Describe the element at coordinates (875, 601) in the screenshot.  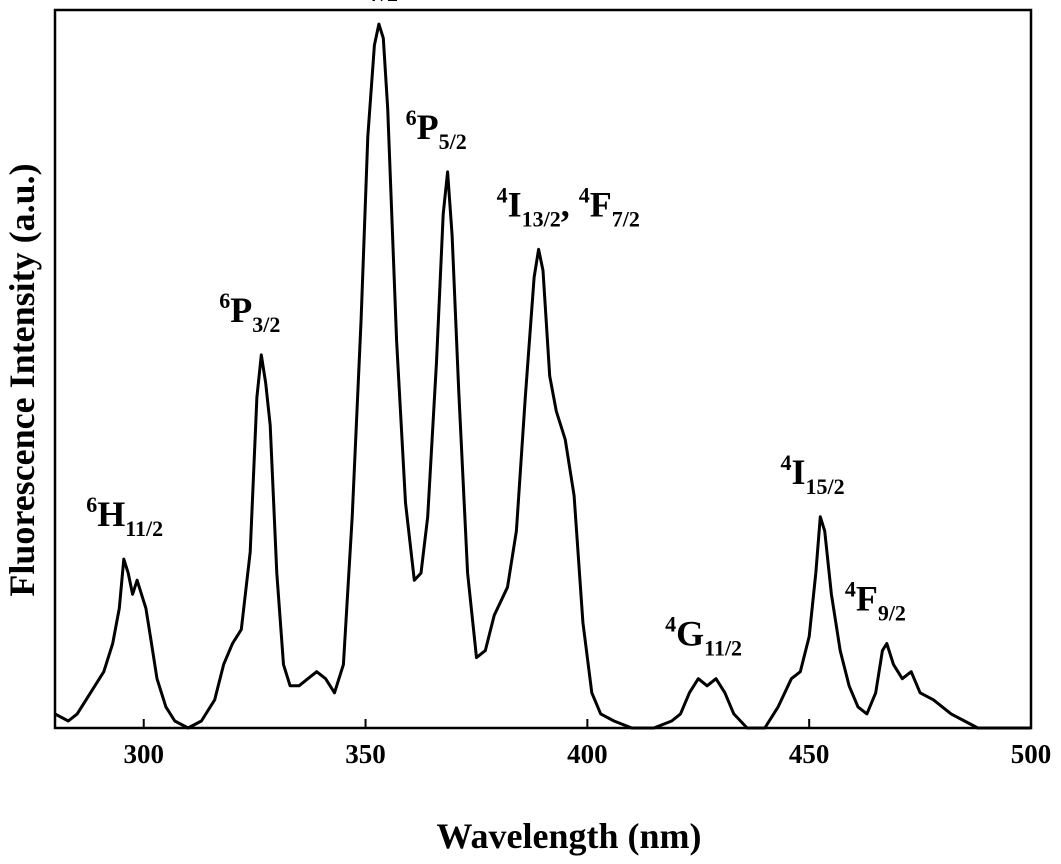
I see `peak-label: 4F9/2` at that location.